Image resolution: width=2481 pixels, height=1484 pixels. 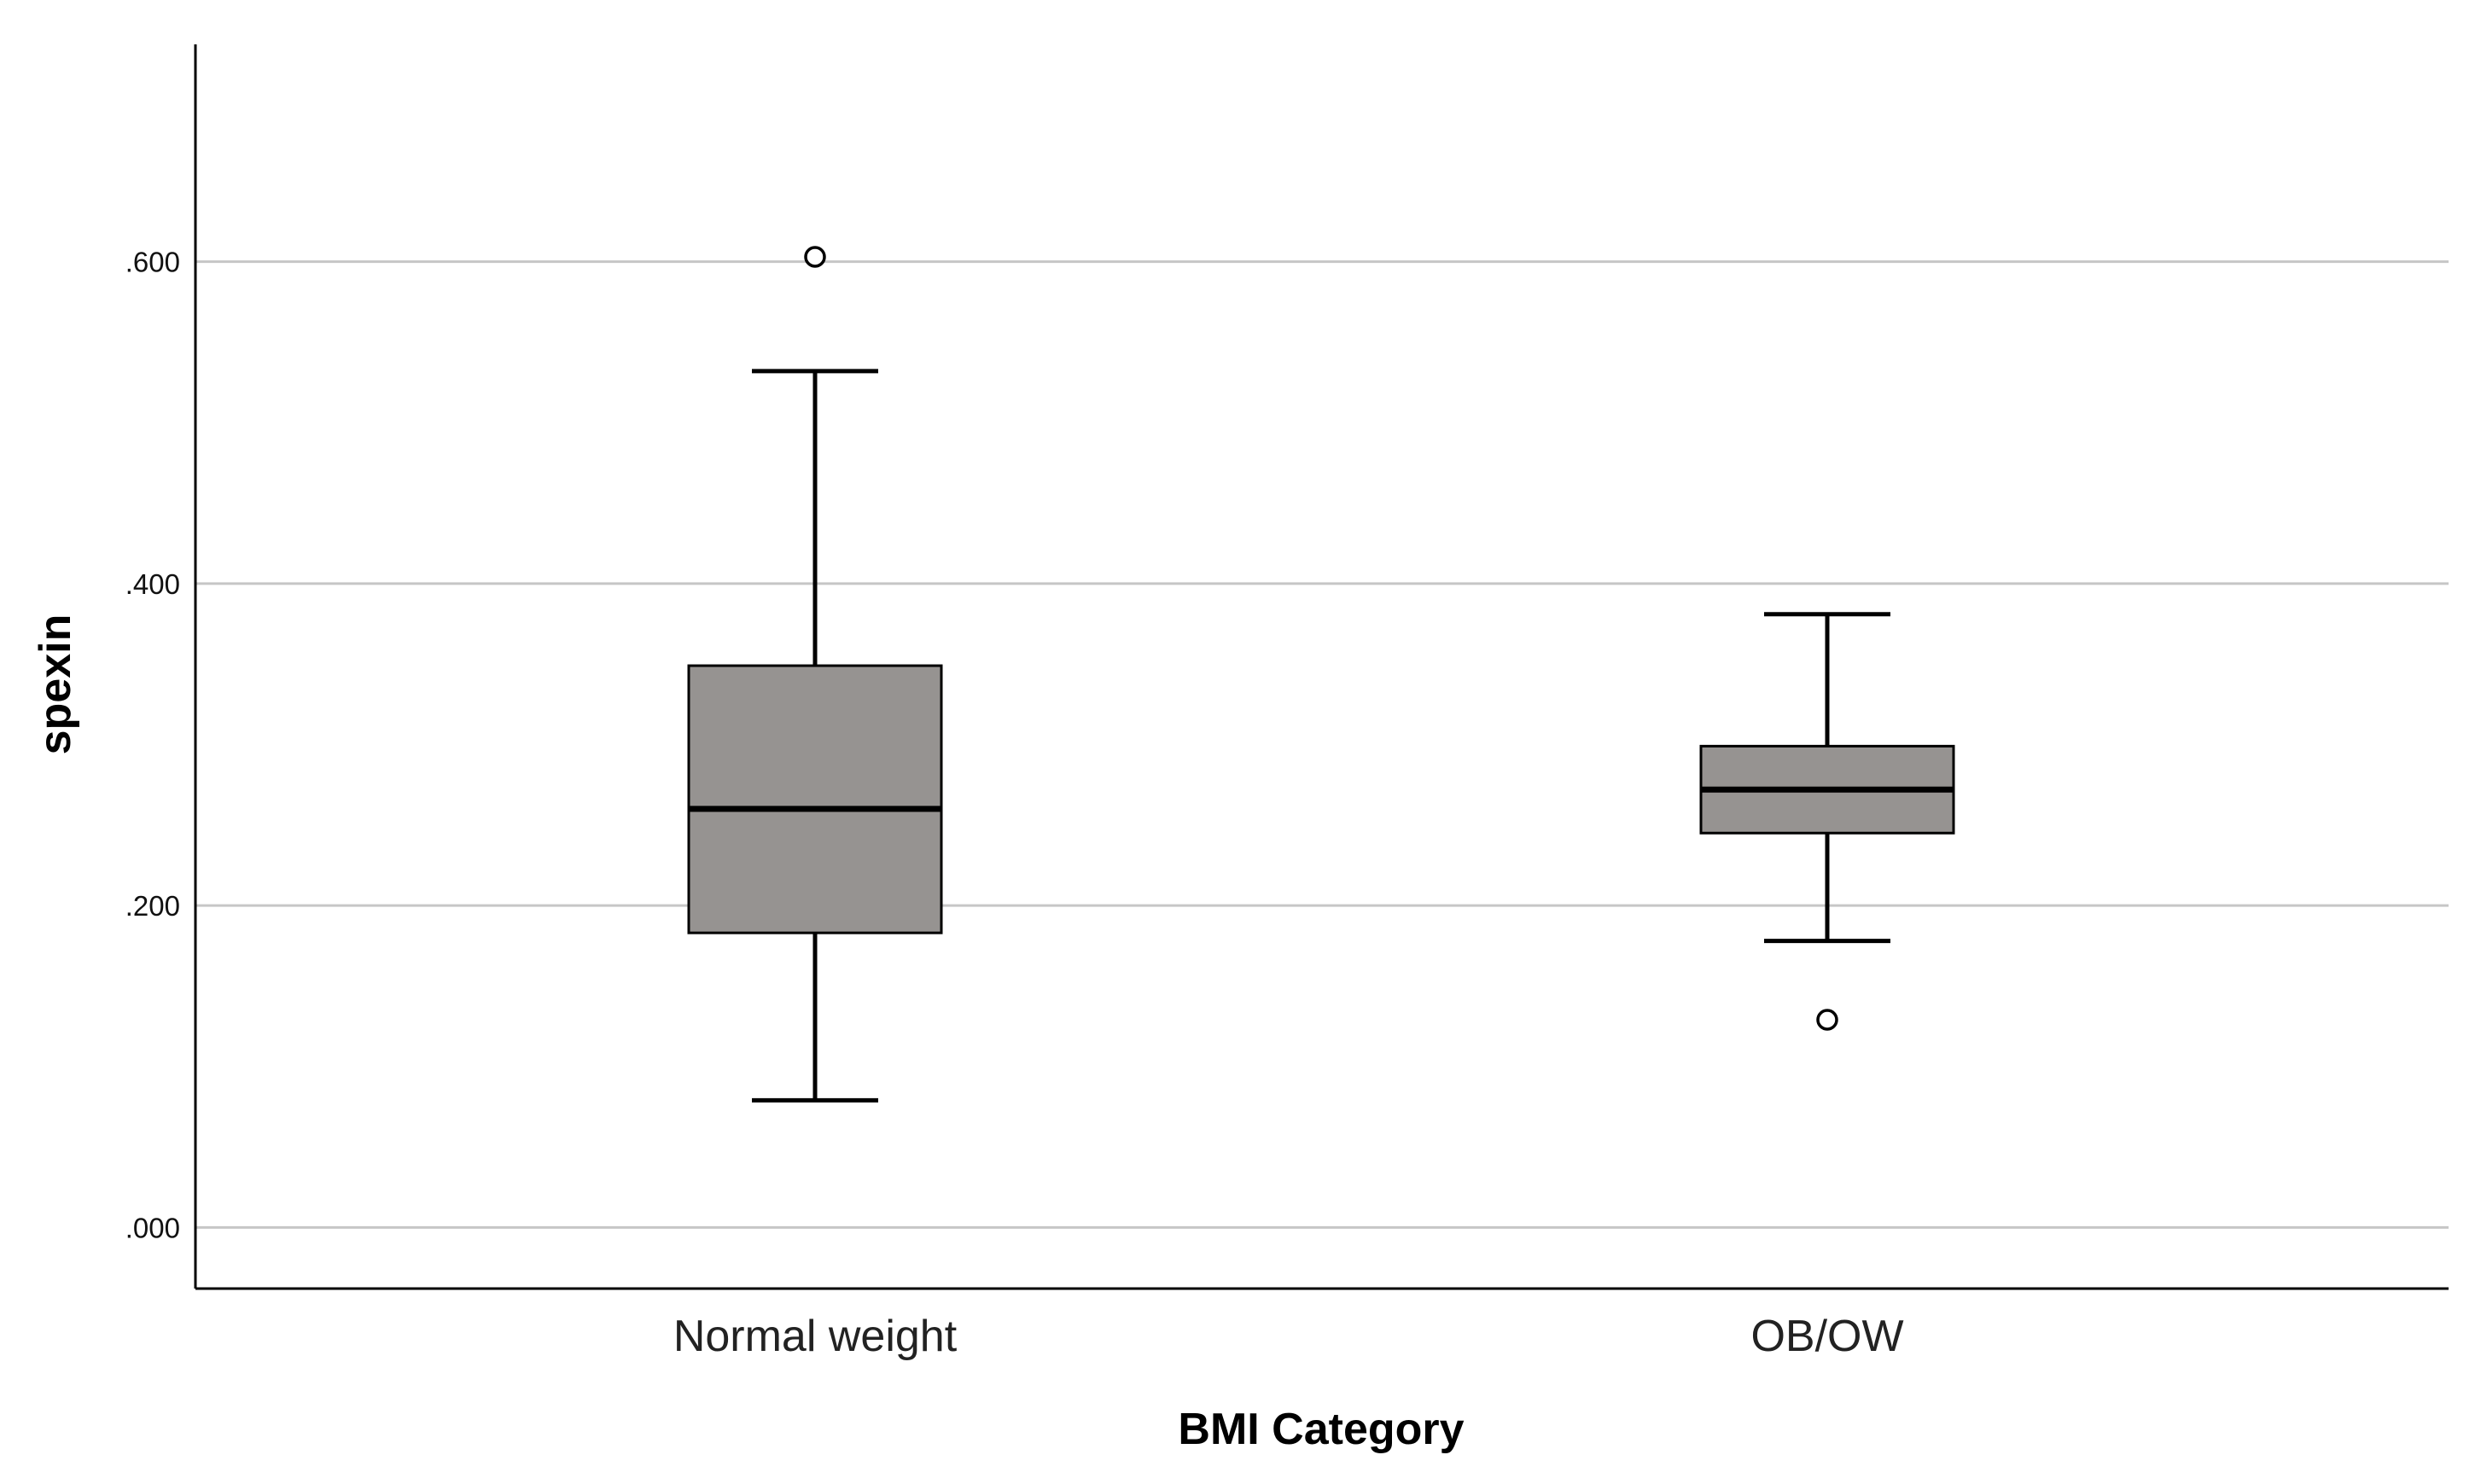 I want to click on y-axis-title: spexin, so click(x=56, y=685).